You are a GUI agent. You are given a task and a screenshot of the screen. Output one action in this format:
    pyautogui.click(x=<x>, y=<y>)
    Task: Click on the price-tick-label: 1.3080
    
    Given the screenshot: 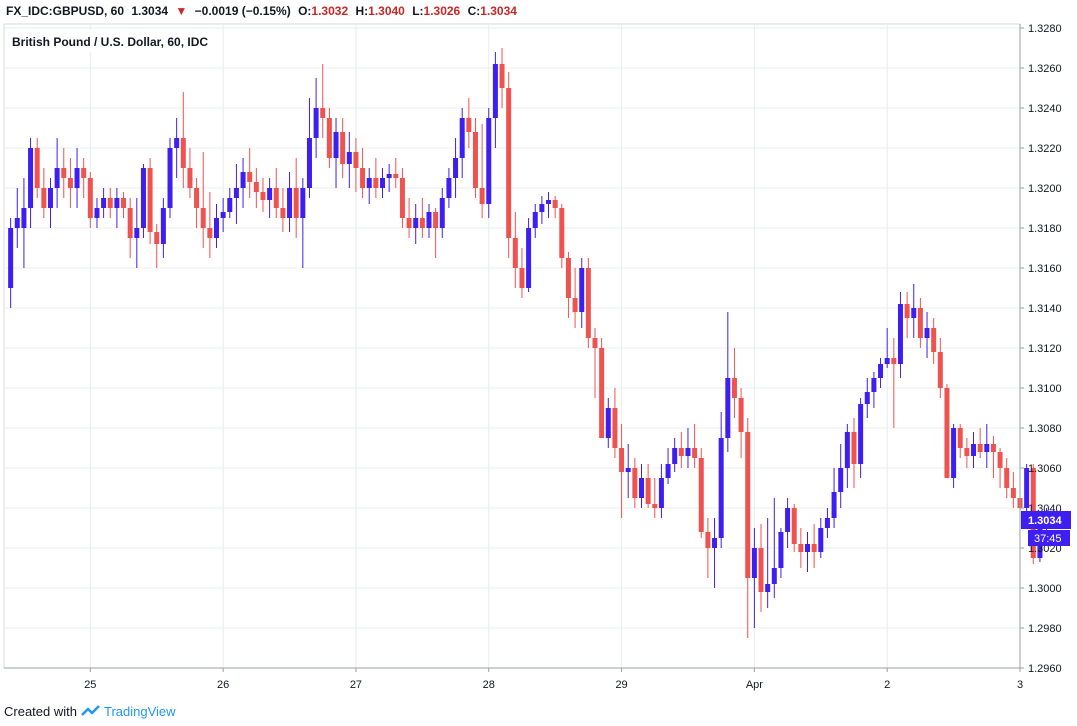 What is the action you would take?
    pyautogui.click(x=1045, y=429)
    